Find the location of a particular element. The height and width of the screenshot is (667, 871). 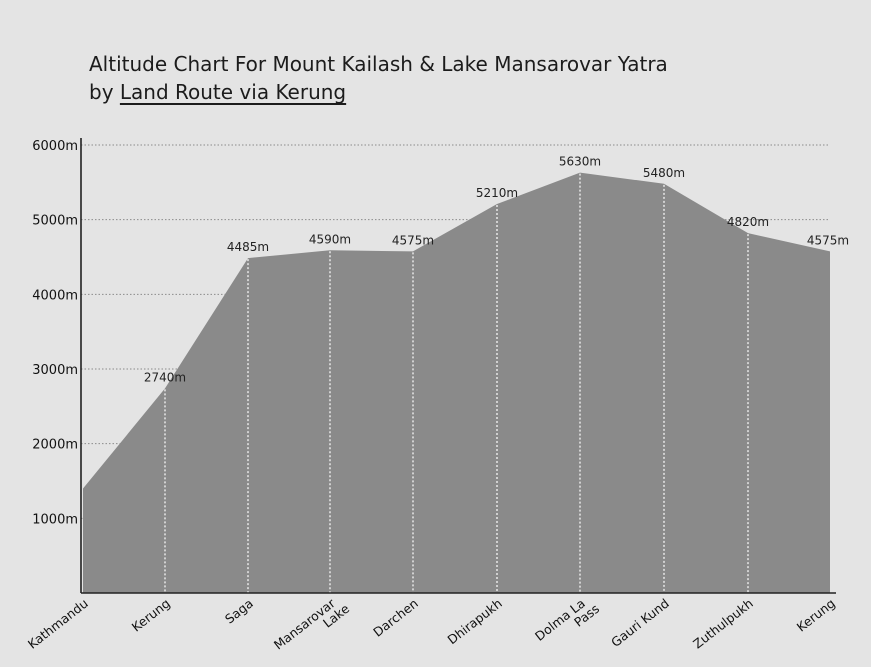

value-label-1: 2740m is located at coordinates (165, 377).